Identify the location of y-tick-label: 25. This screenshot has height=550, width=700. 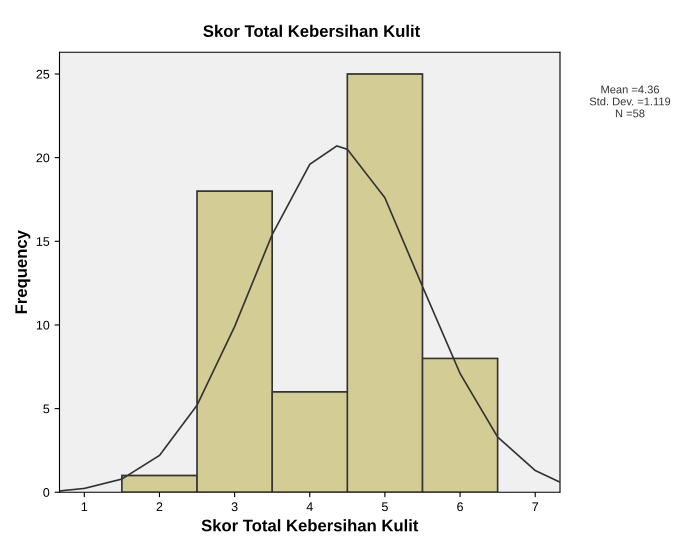
(43, 74).